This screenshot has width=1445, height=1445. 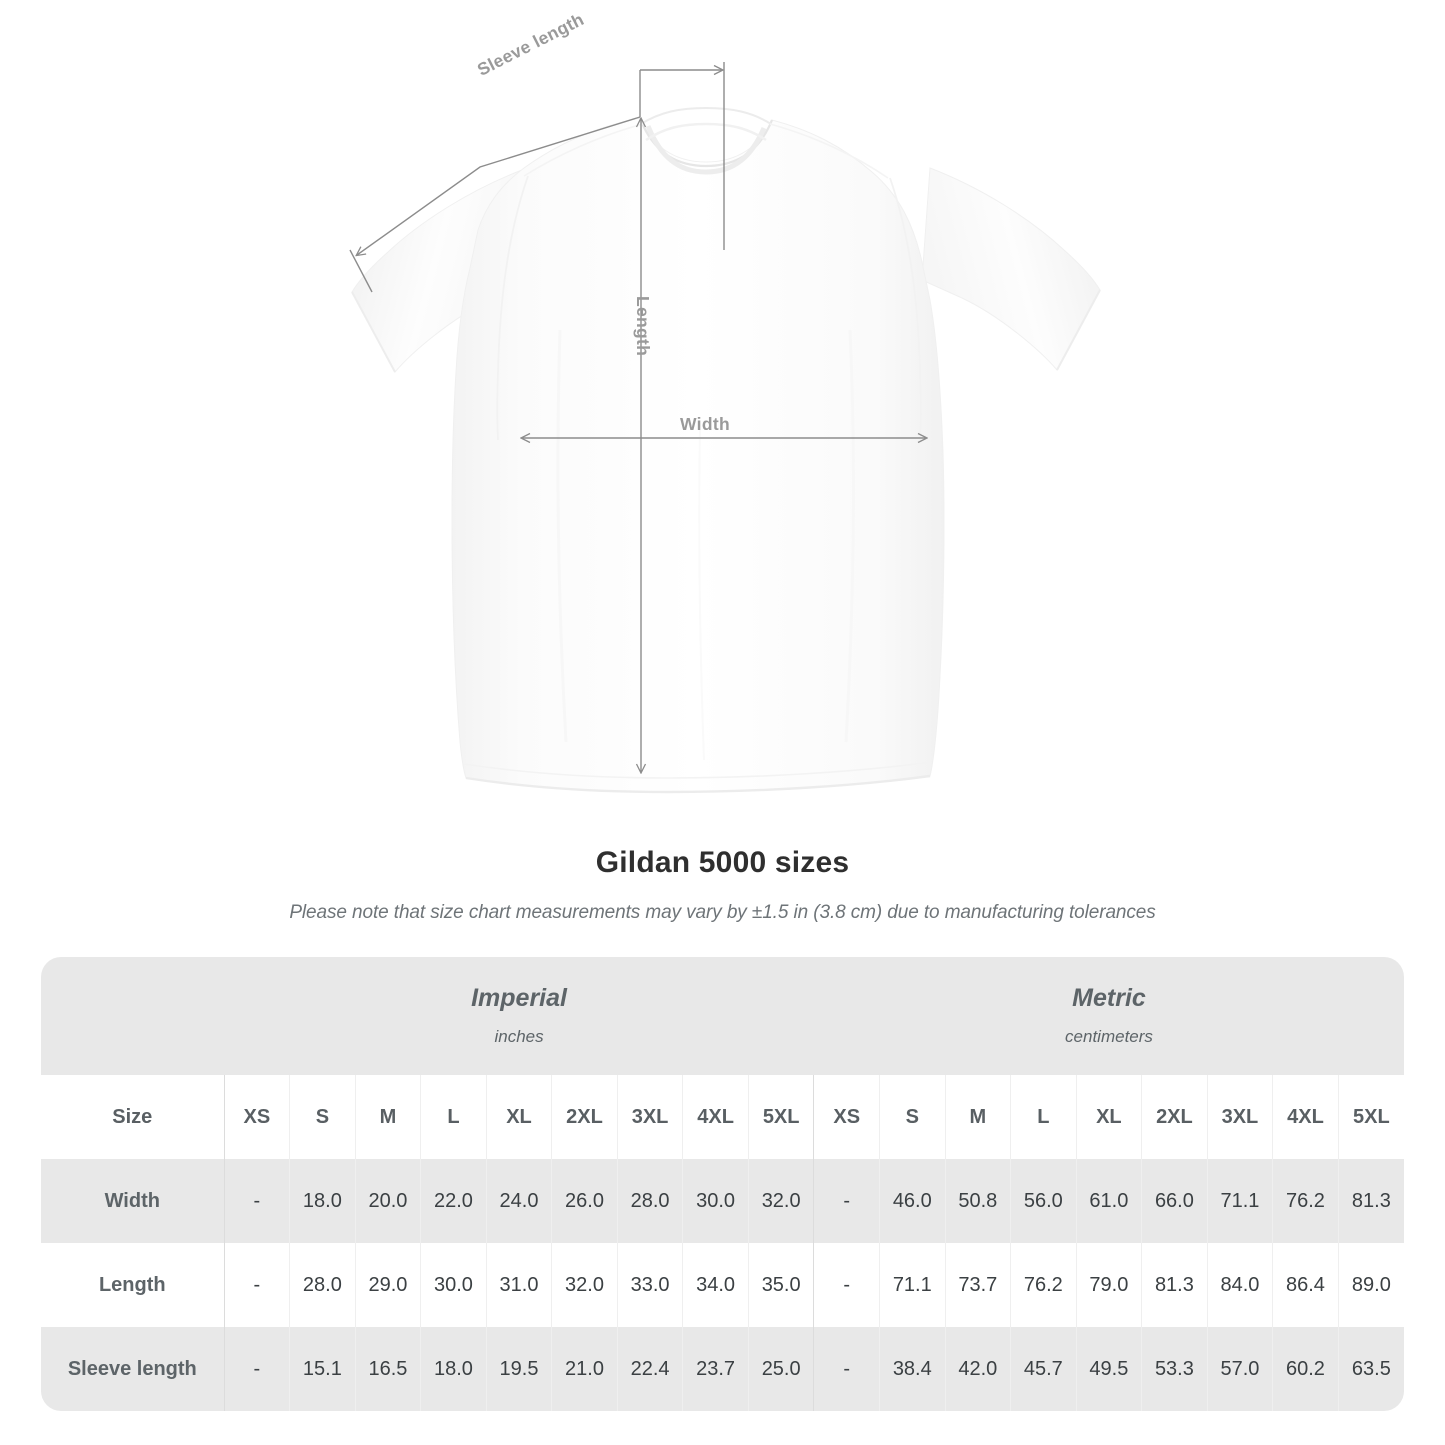 I want to click on cell-width-met-2: 50.8, so click(x=977, y=1201).